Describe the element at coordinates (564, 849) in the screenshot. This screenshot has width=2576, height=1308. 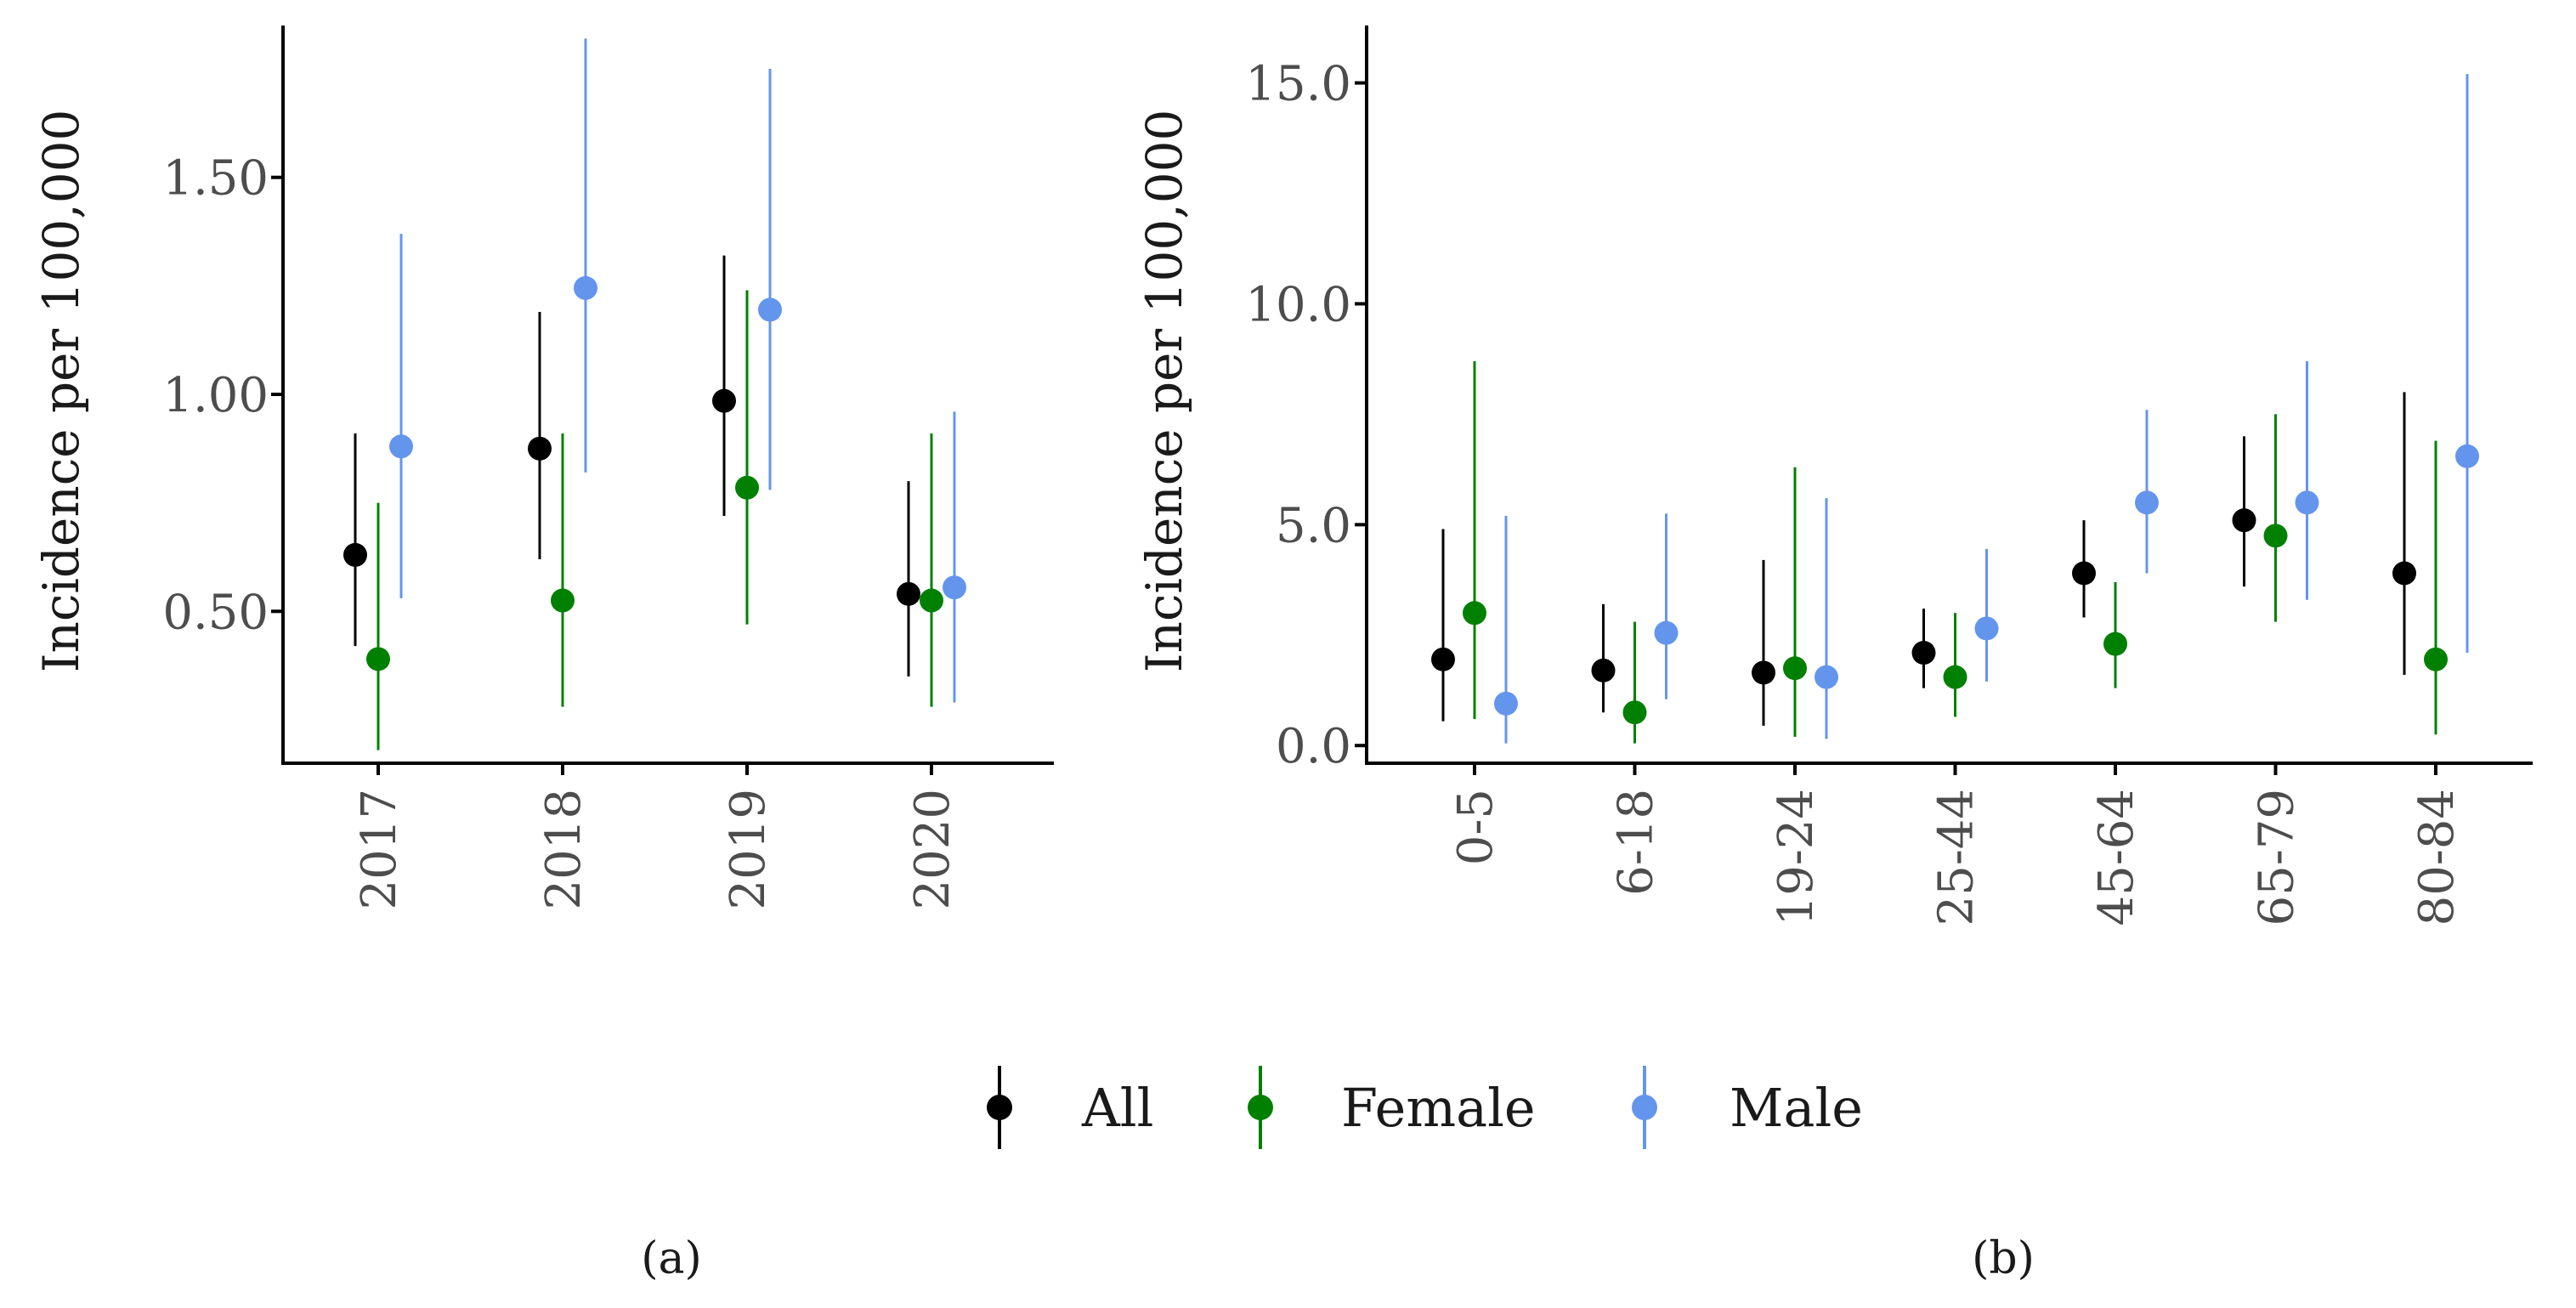
I see `x-tick-label: 2018` at that location.